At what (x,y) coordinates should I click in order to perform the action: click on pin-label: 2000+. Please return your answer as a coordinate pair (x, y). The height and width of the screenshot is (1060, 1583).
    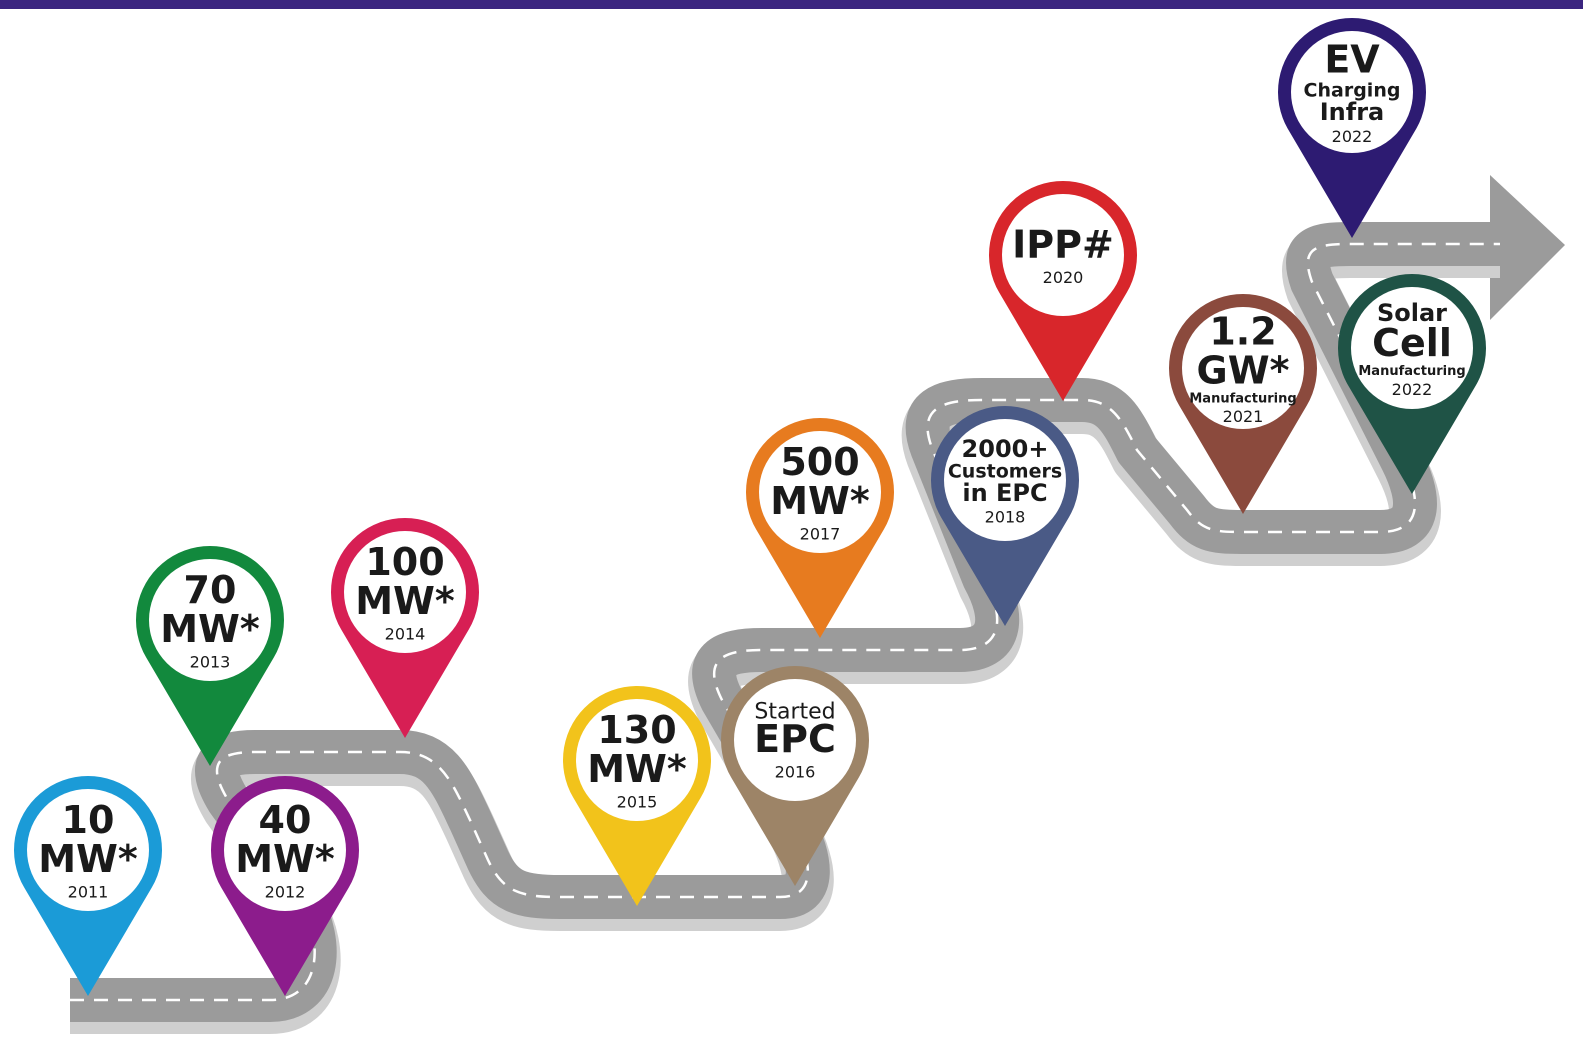
    Looking at the image, I should click on (1005, 449).